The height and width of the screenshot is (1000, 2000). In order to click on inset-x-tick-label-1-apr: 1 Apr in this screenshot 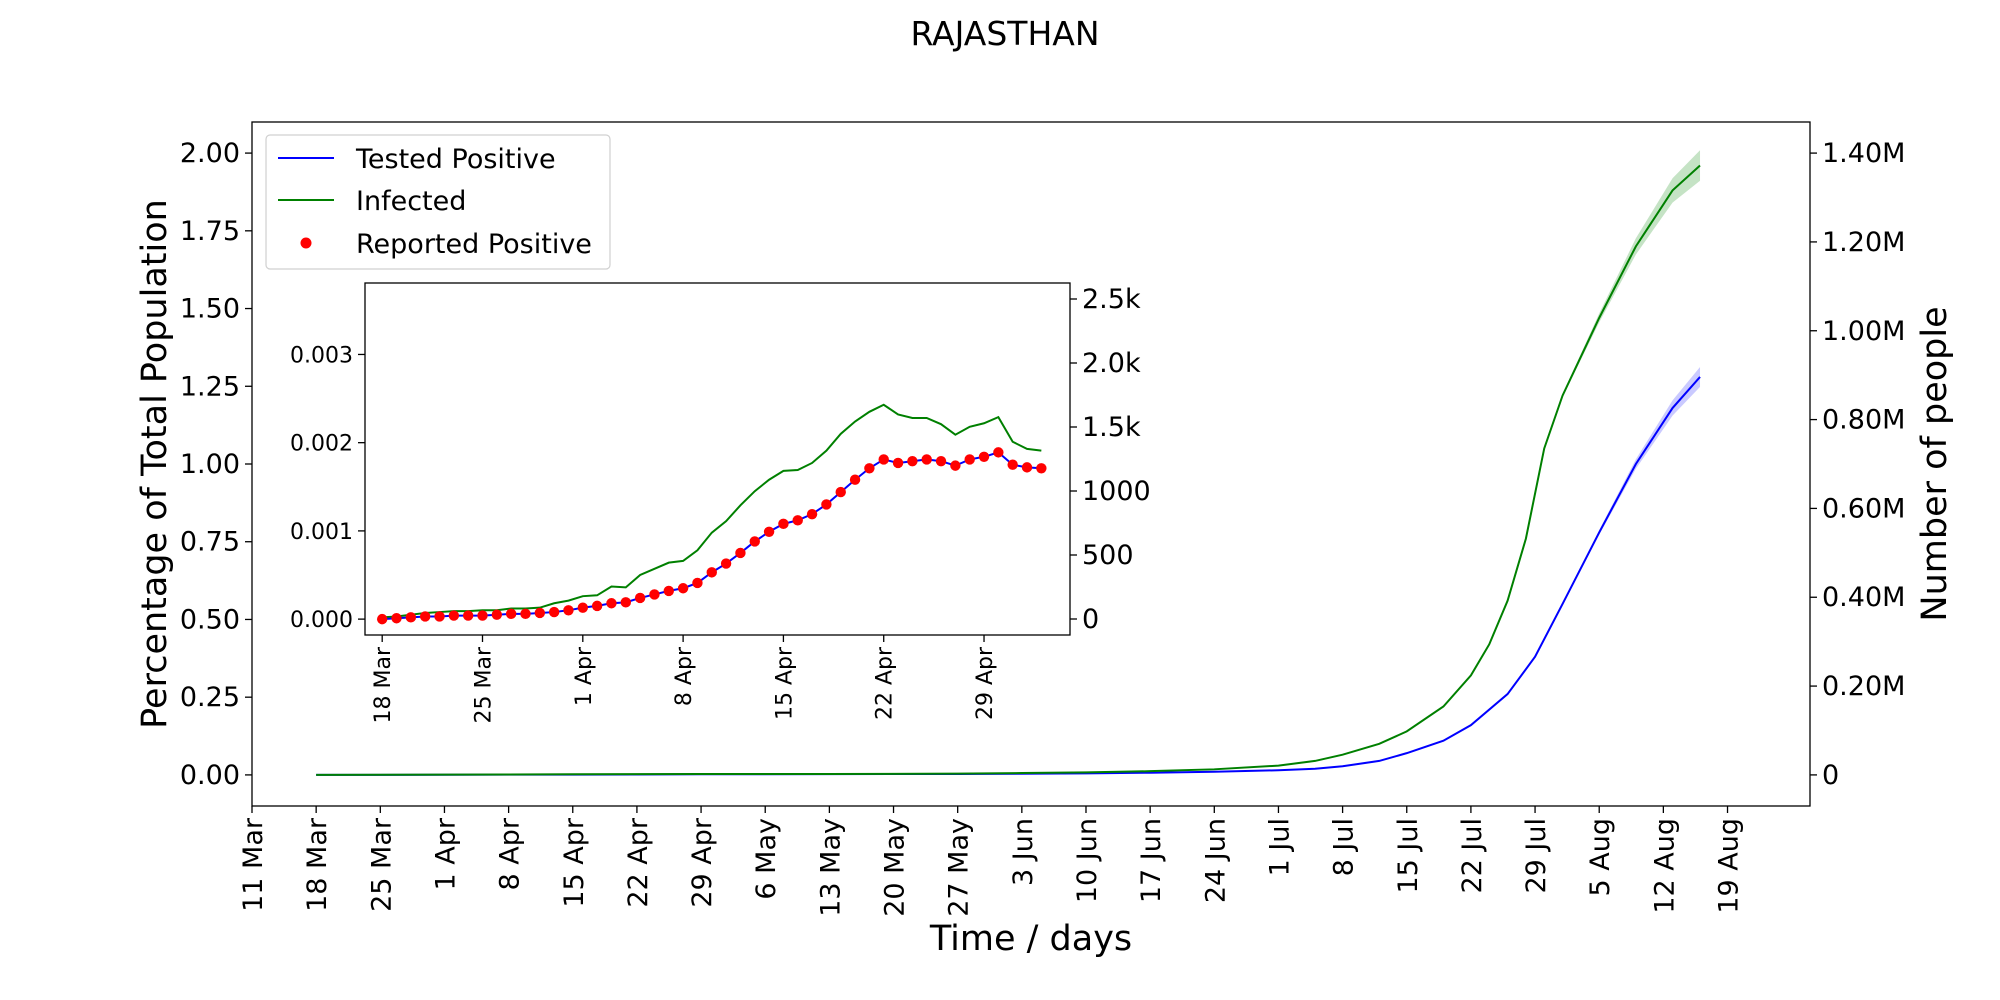, I will do `click(584, 676)`.